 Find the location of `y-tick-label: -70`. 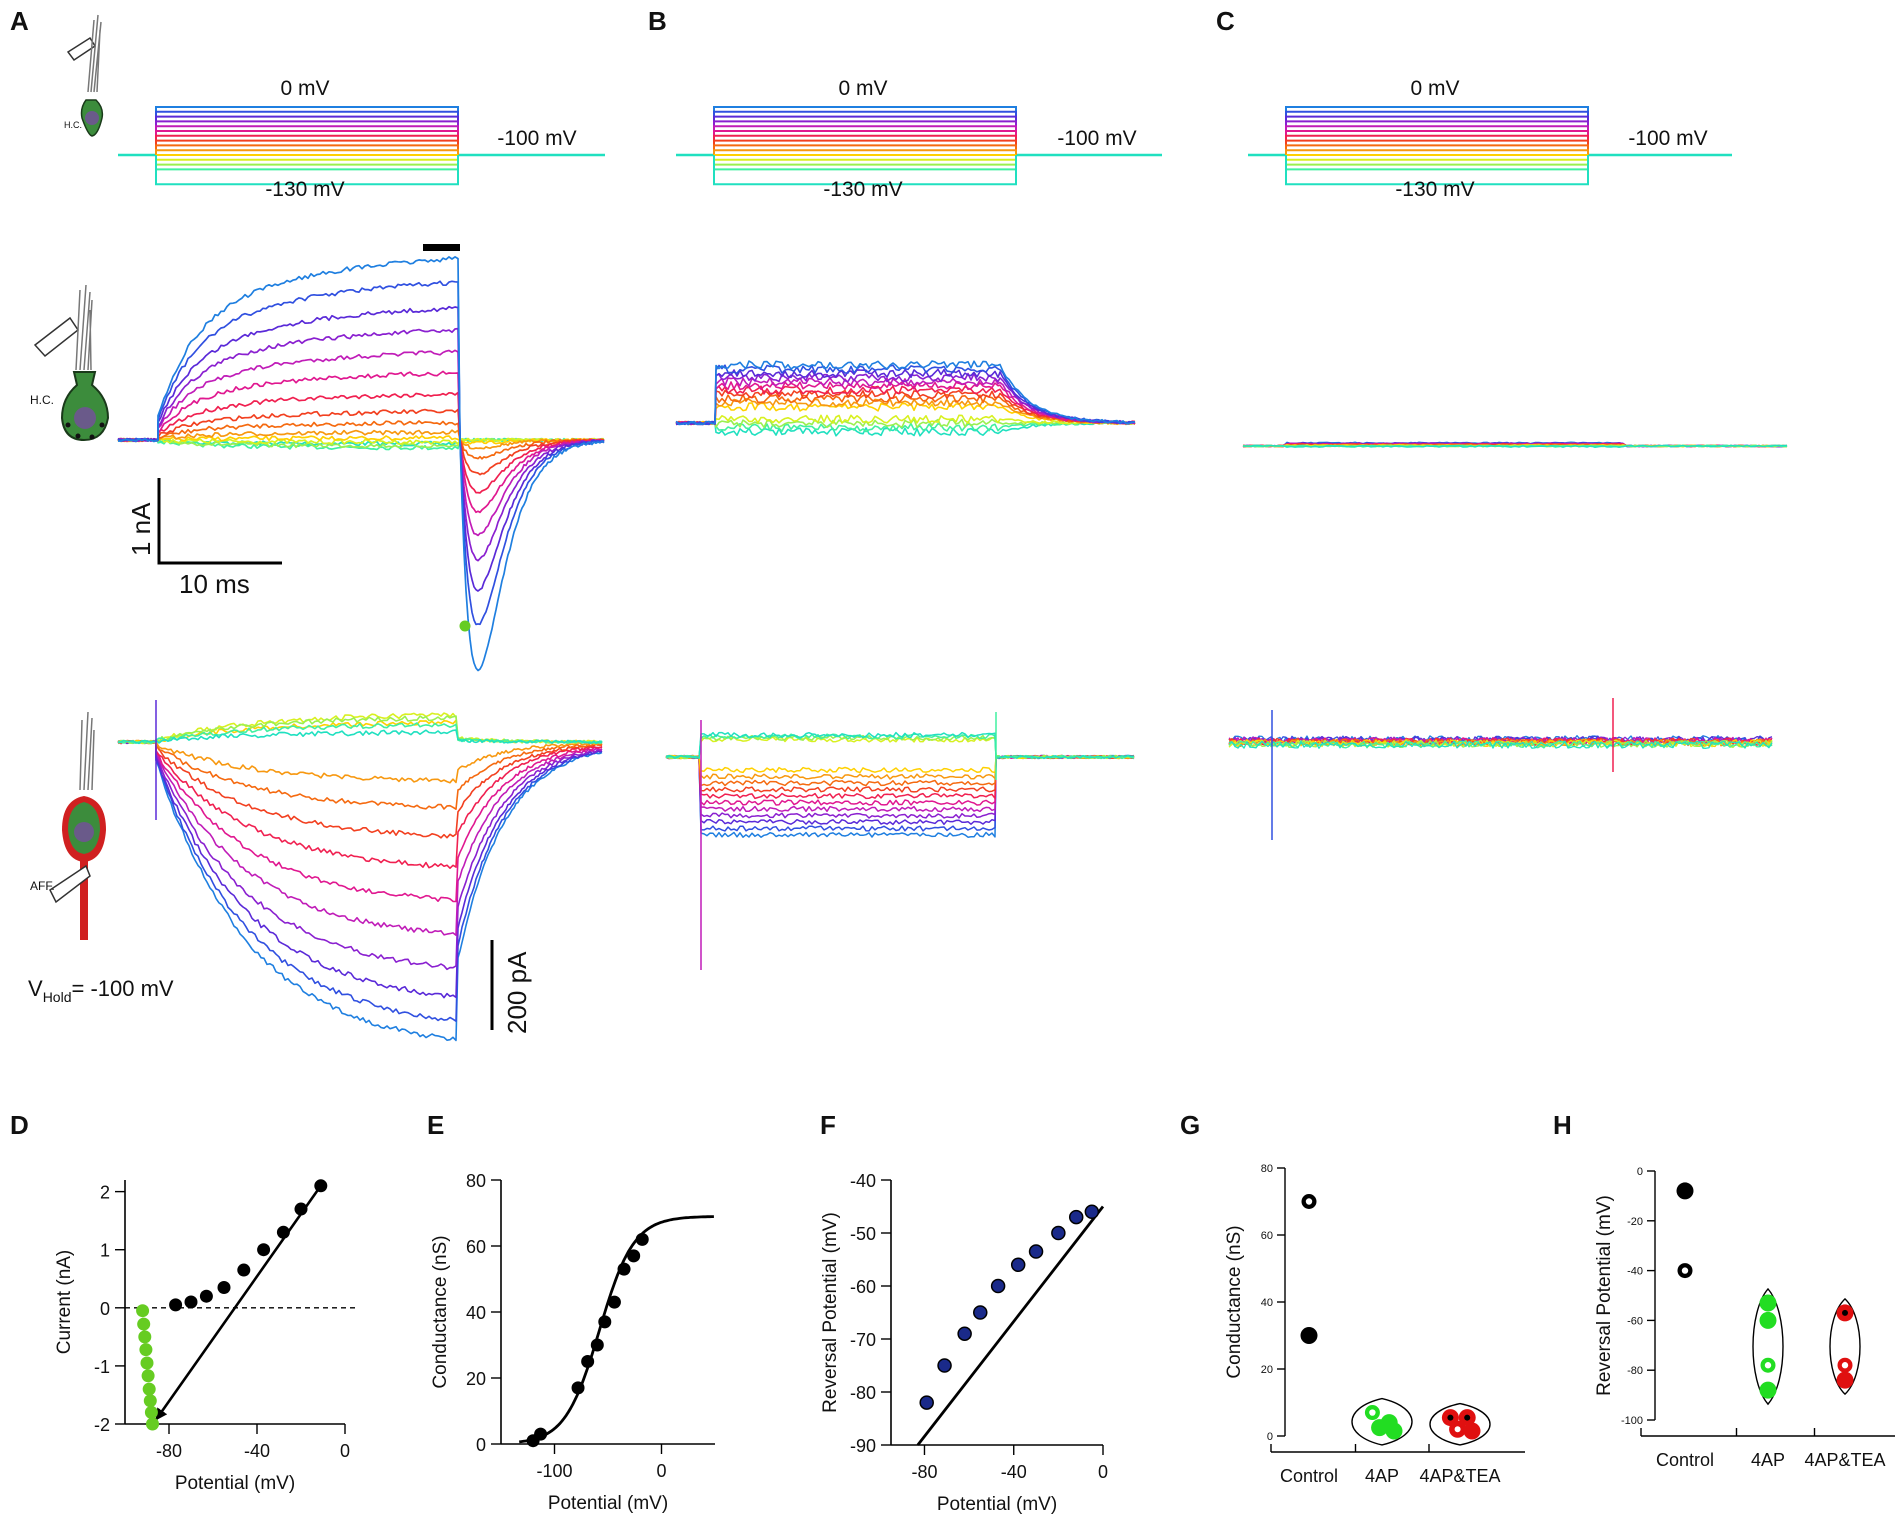

y-tick-label: -70 is located at coordinates (863, 1340).